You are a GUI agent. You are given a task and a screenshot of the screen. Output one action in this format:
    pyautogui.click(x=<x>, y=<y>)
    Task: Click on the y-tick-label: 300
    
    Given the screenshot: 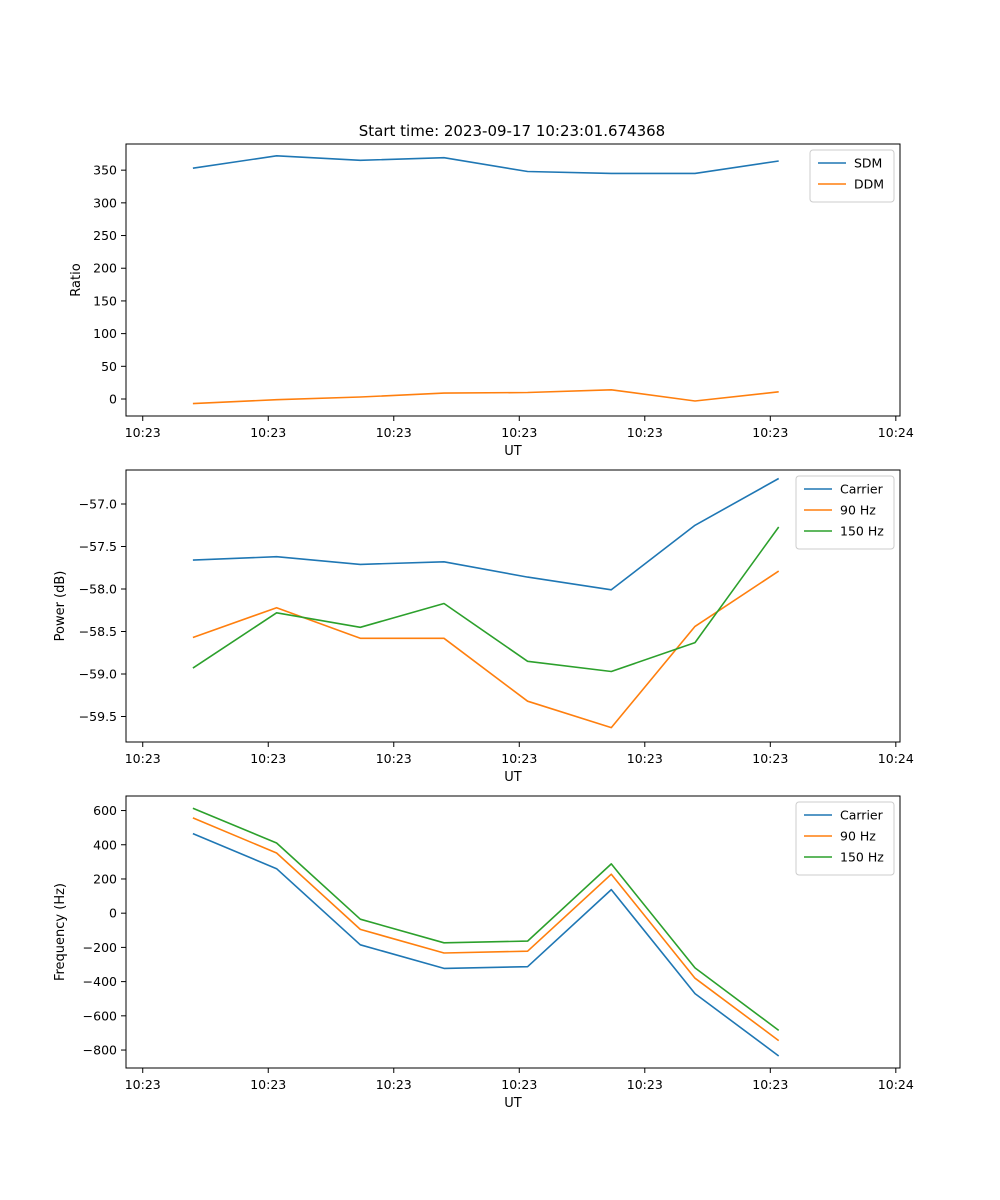 What is the action you would take?
    pyautogui.click(x=105, y=202)
    